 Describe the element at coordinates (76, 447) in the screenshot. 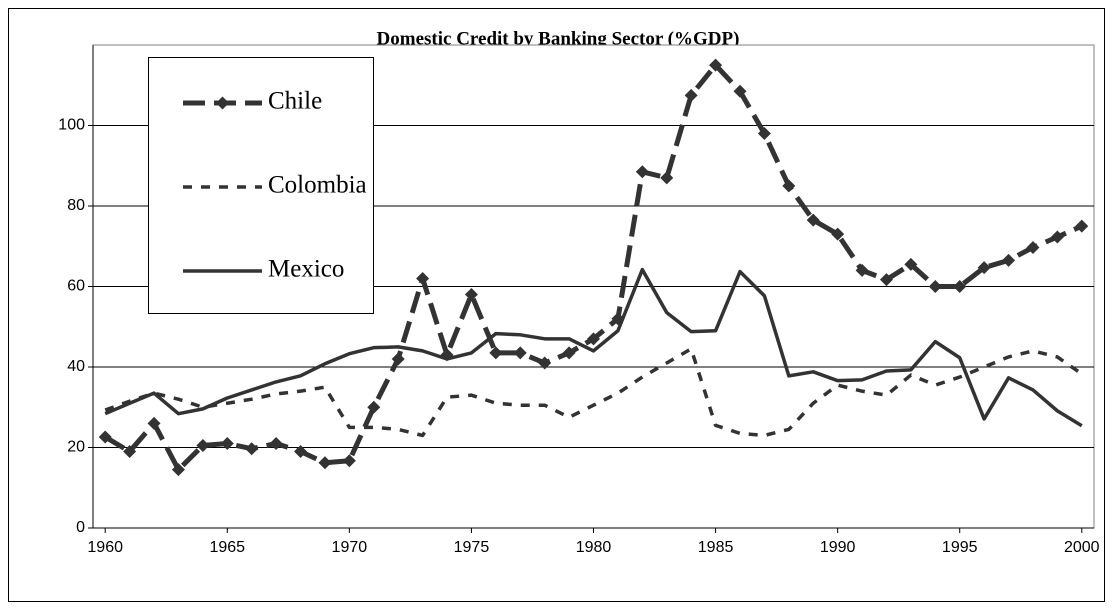

I see `y-tick-label: 20` at that location.